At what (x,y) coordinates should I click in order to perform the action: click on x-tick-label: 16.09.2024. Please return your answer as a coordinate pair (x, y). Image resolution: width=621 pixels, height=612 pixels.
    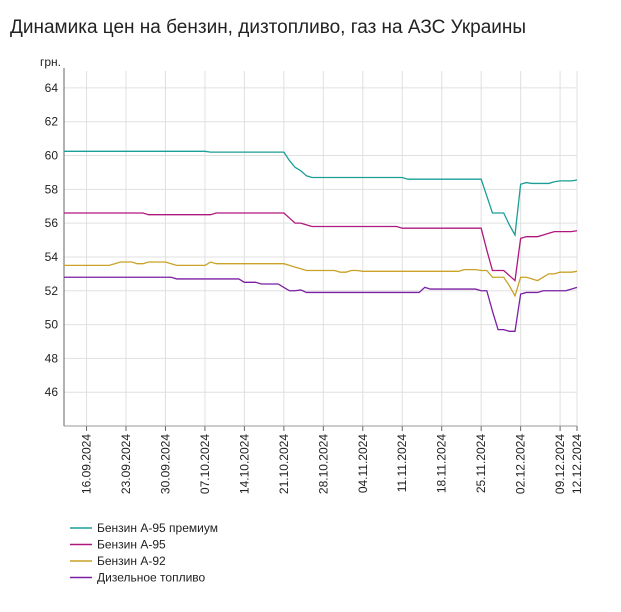
    Looking at the image, I should click on (87, 464).